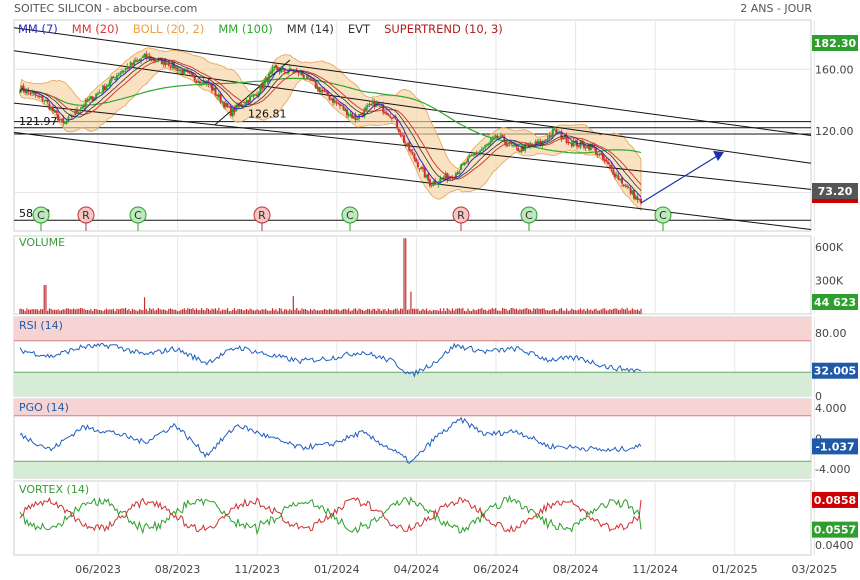 The image size is (860, 580). What do you see at coordinates (655, 569) in the screenshot?
I see `x-tick-label: 11/2024` at bounding box center [655, 569].